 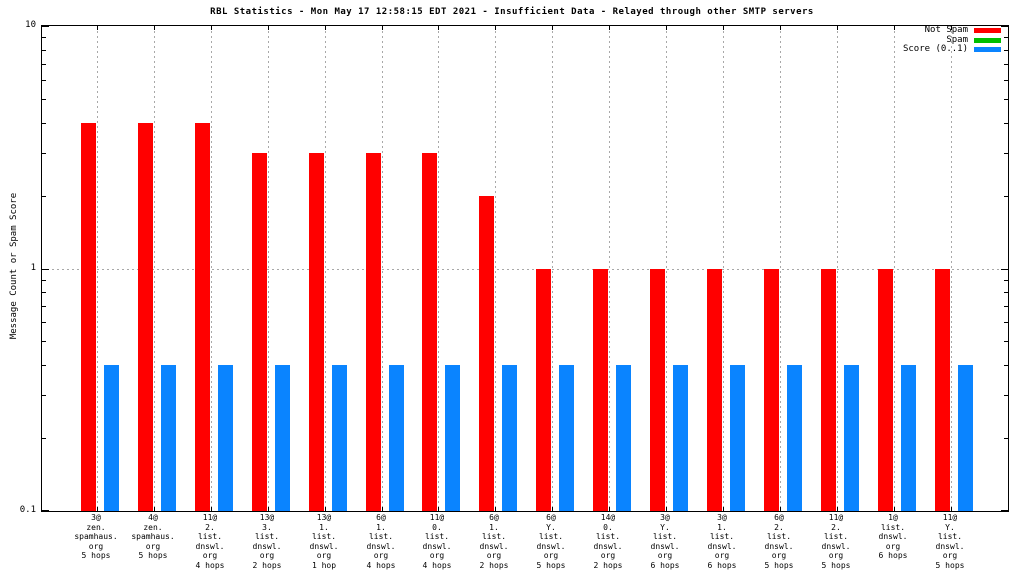 I want to click on x-tick-label-line: 1., so click(x=381, y=527).